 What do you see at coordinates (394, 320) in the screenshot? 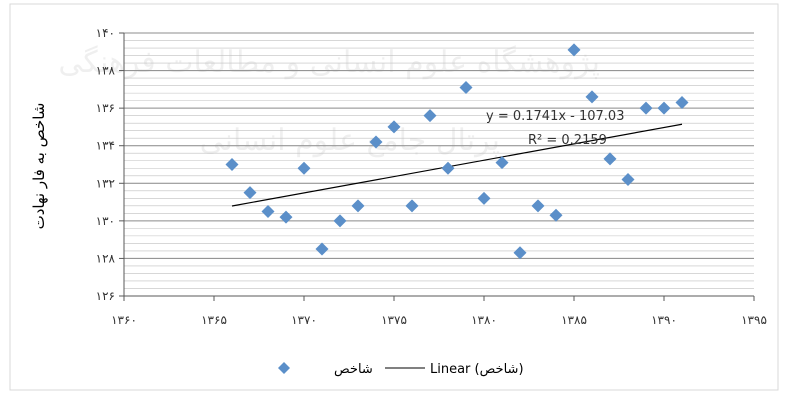
I see `x-tick-label: ۱۳۷۵` at bounding box center [394, 320].